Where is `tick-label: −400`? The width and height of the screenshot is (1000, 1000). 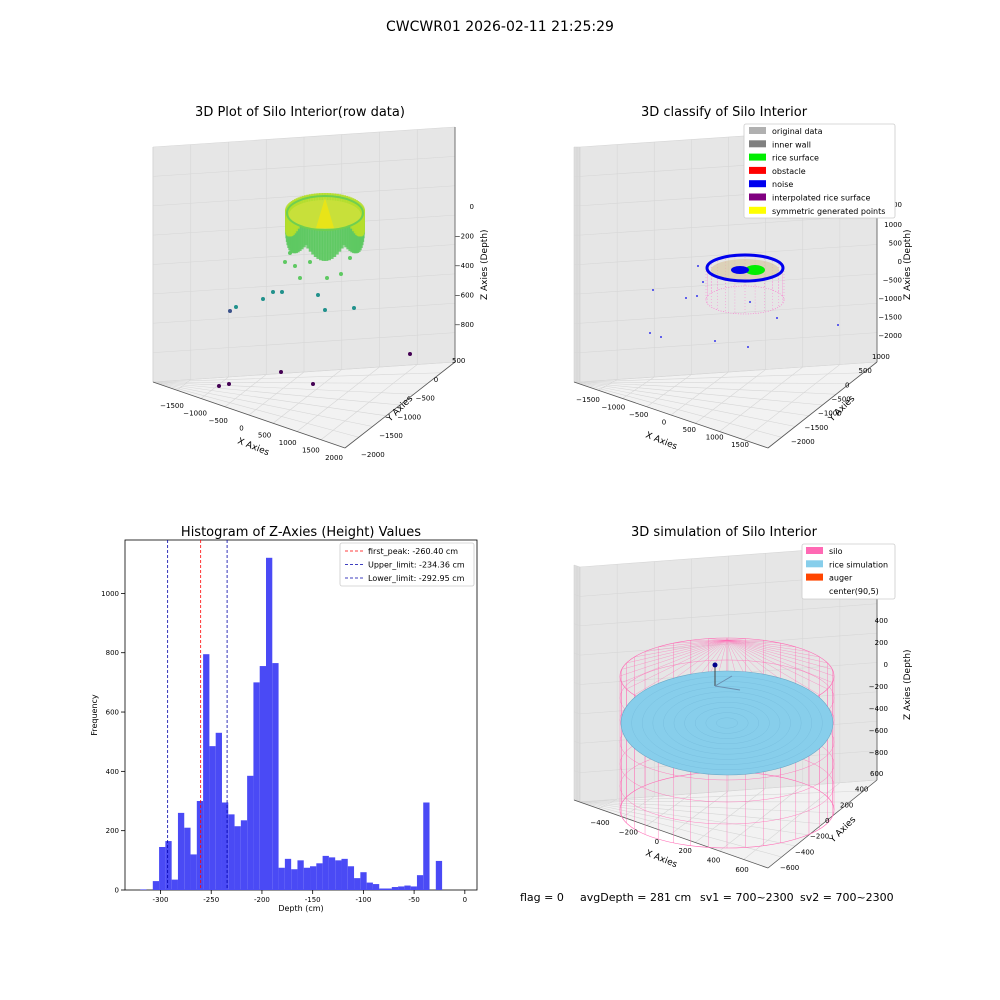
tick-label: −400 is located at coordinates (804, 852).